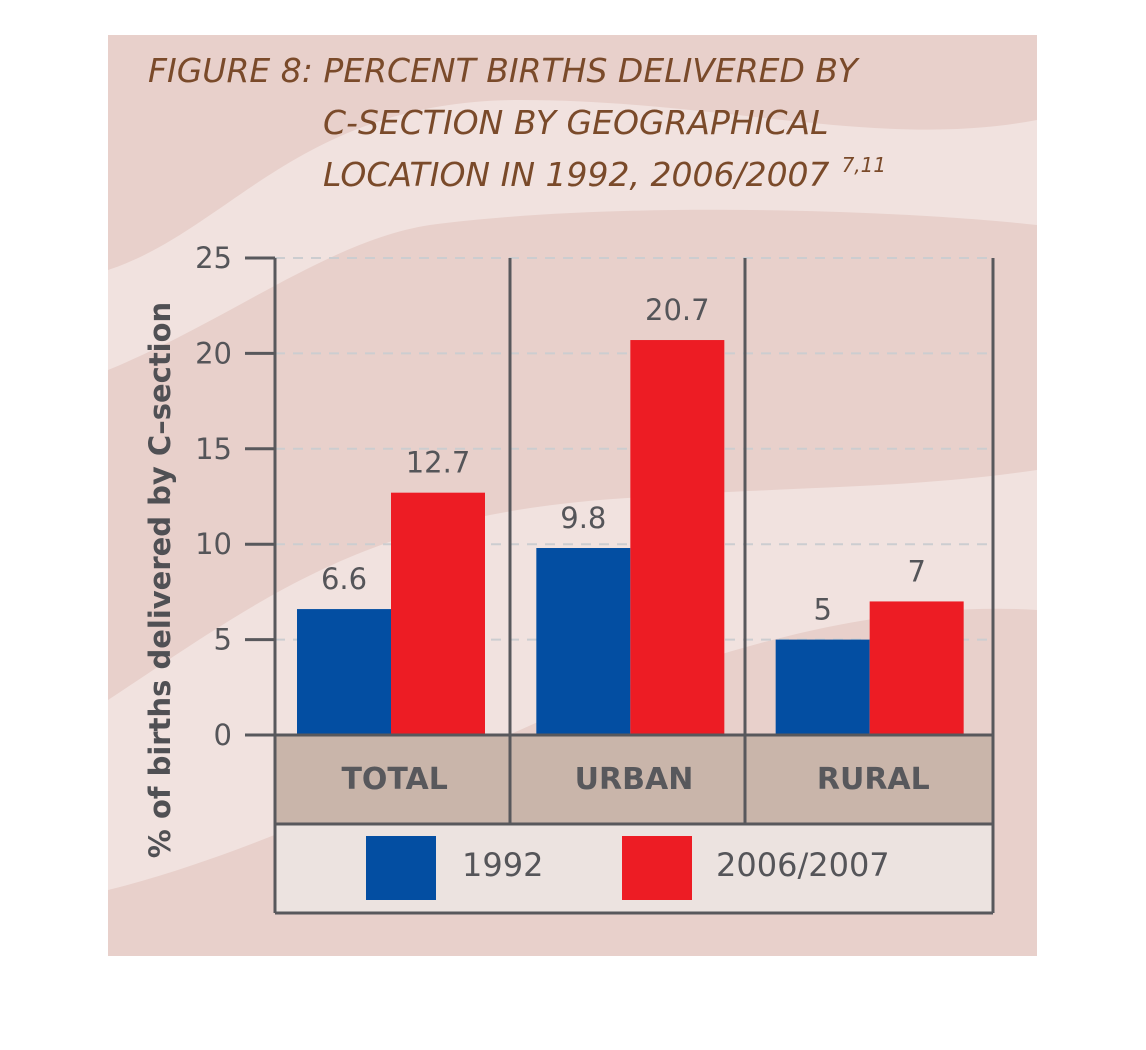  Describe the element at coordinates (235, 496) in the screenshot. I see `y-axis-ticks: 0 5 10 15 20 25` at that location.